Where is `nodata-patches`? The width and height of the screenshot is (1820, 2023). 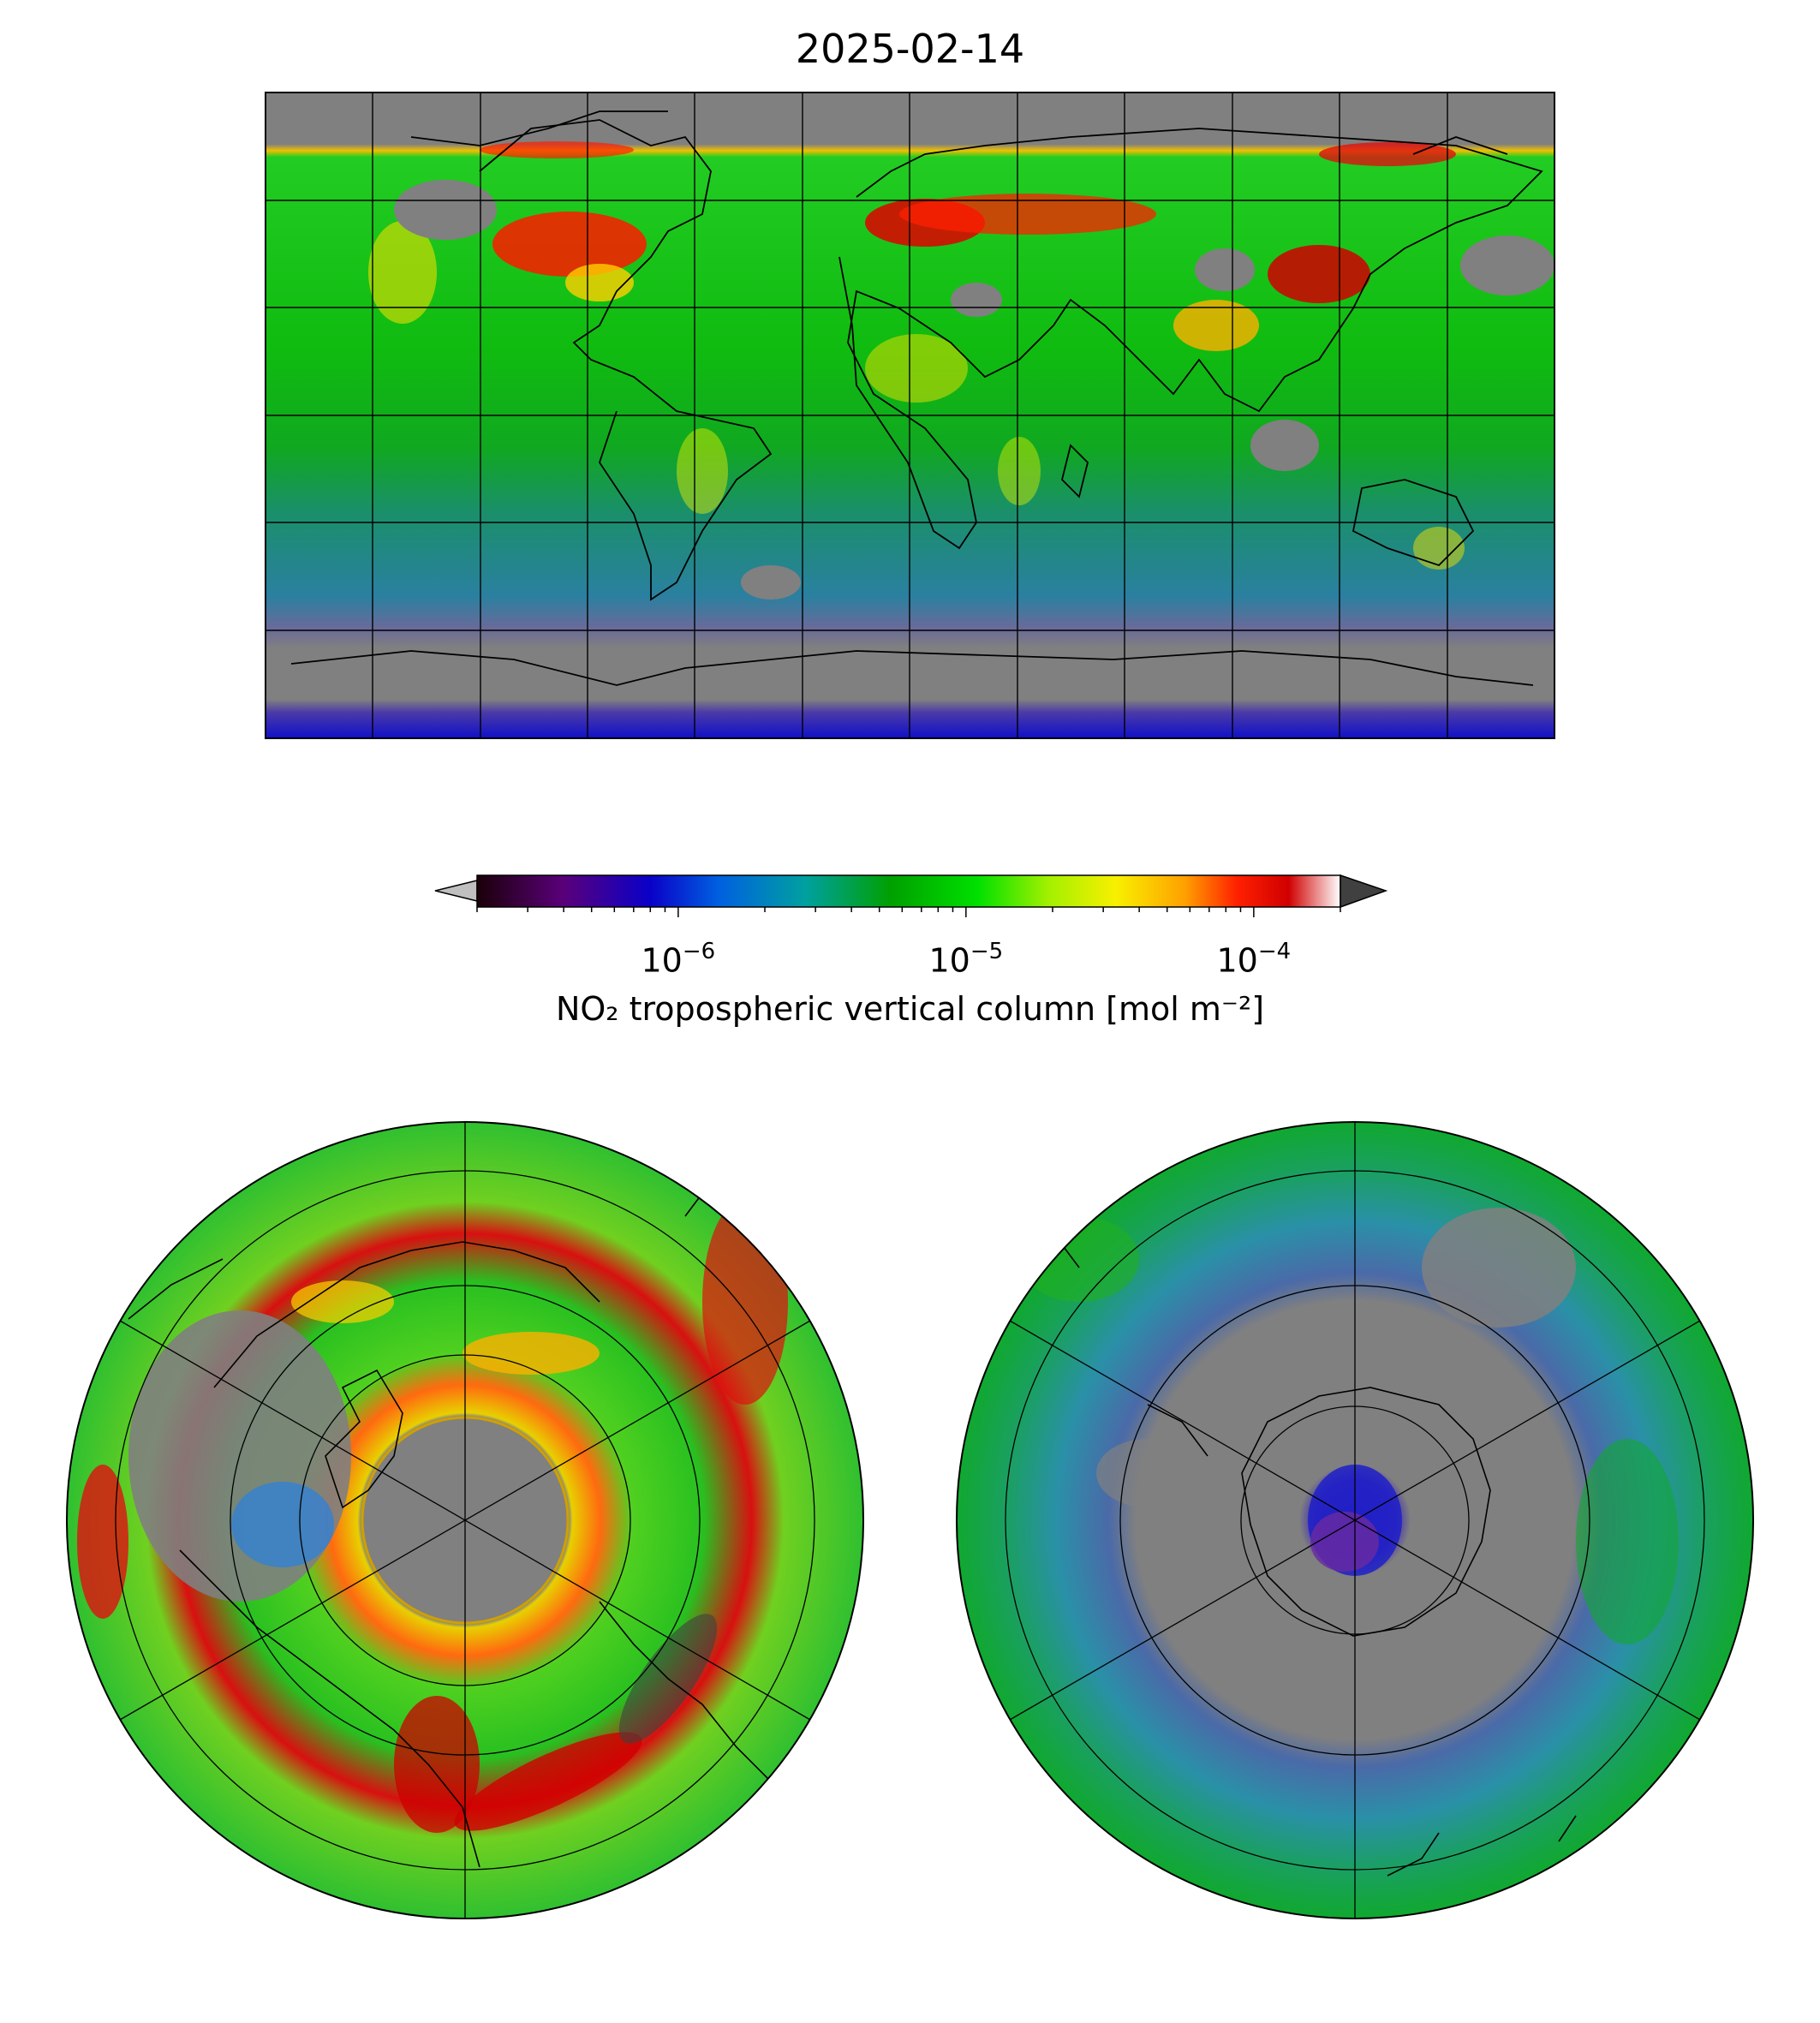 nodata-patches is located at coordinates (974, 390).